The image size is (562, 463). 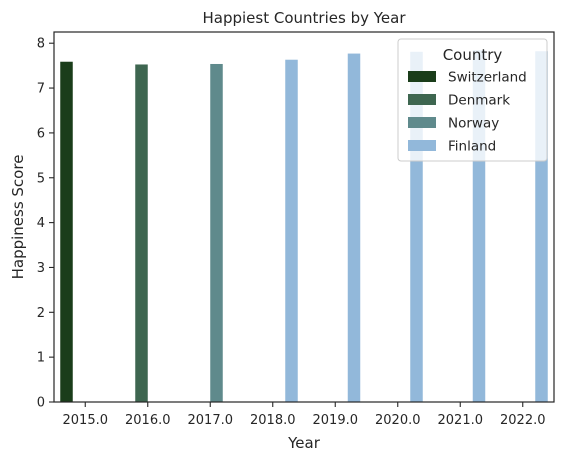 I want to click on y-tick-label: 6, so click(x=41, y=133).